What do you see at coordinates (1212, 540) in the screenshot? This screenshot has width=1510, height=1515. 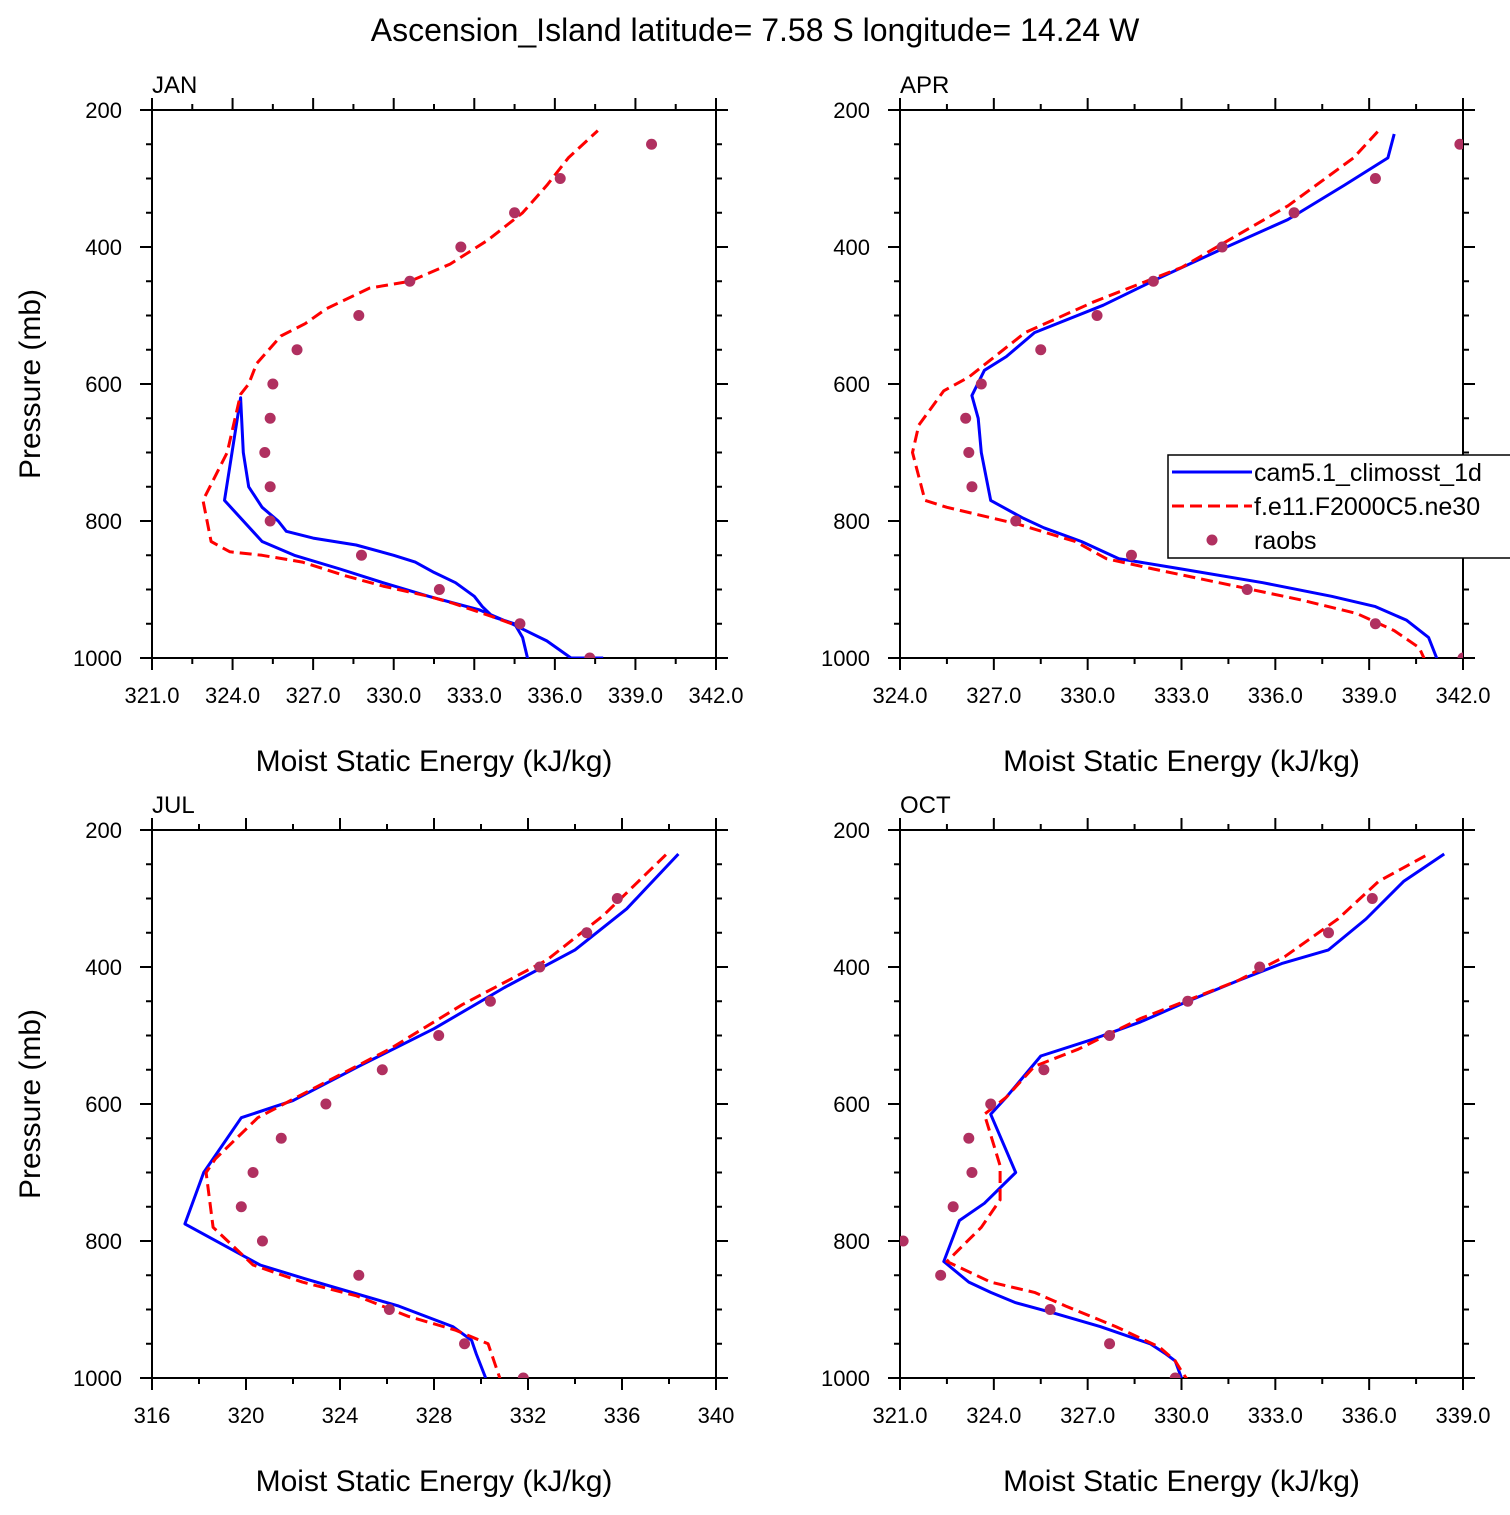 I see `legend-marker-raobs` at bounding box center [1212, 540].